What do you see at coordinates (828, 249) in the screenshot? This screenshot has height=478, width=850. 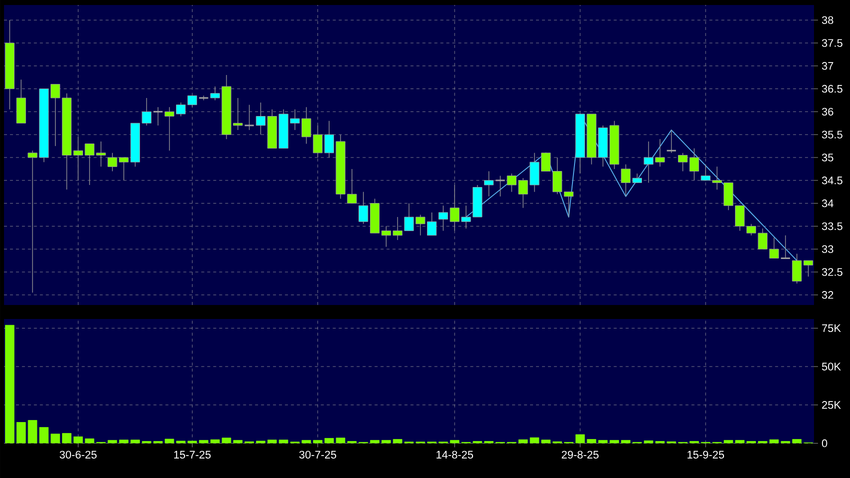 I see `y-tick-label: 33` at bounding box center [828, 249].